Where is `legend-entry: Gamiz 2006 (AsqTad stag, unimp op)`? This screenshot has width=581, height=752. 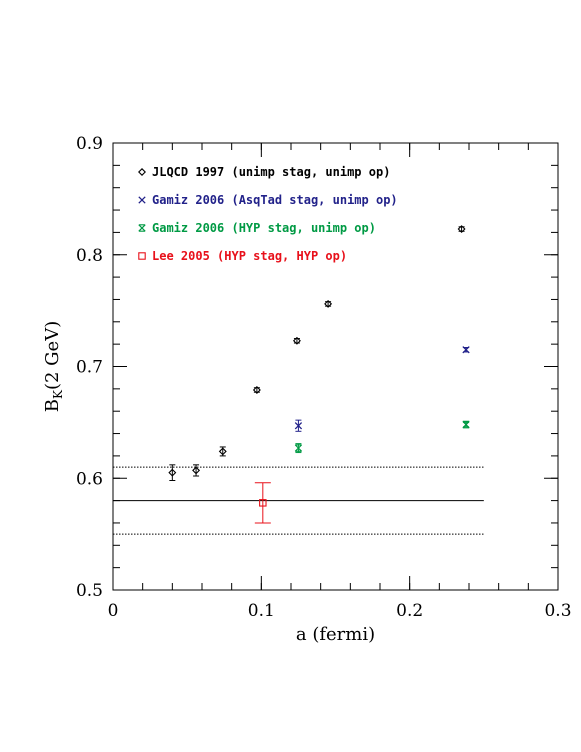 legend-entry: Gamiz 2006 (AsqTad stag, unimp op) is located at coordinates (268, 200).